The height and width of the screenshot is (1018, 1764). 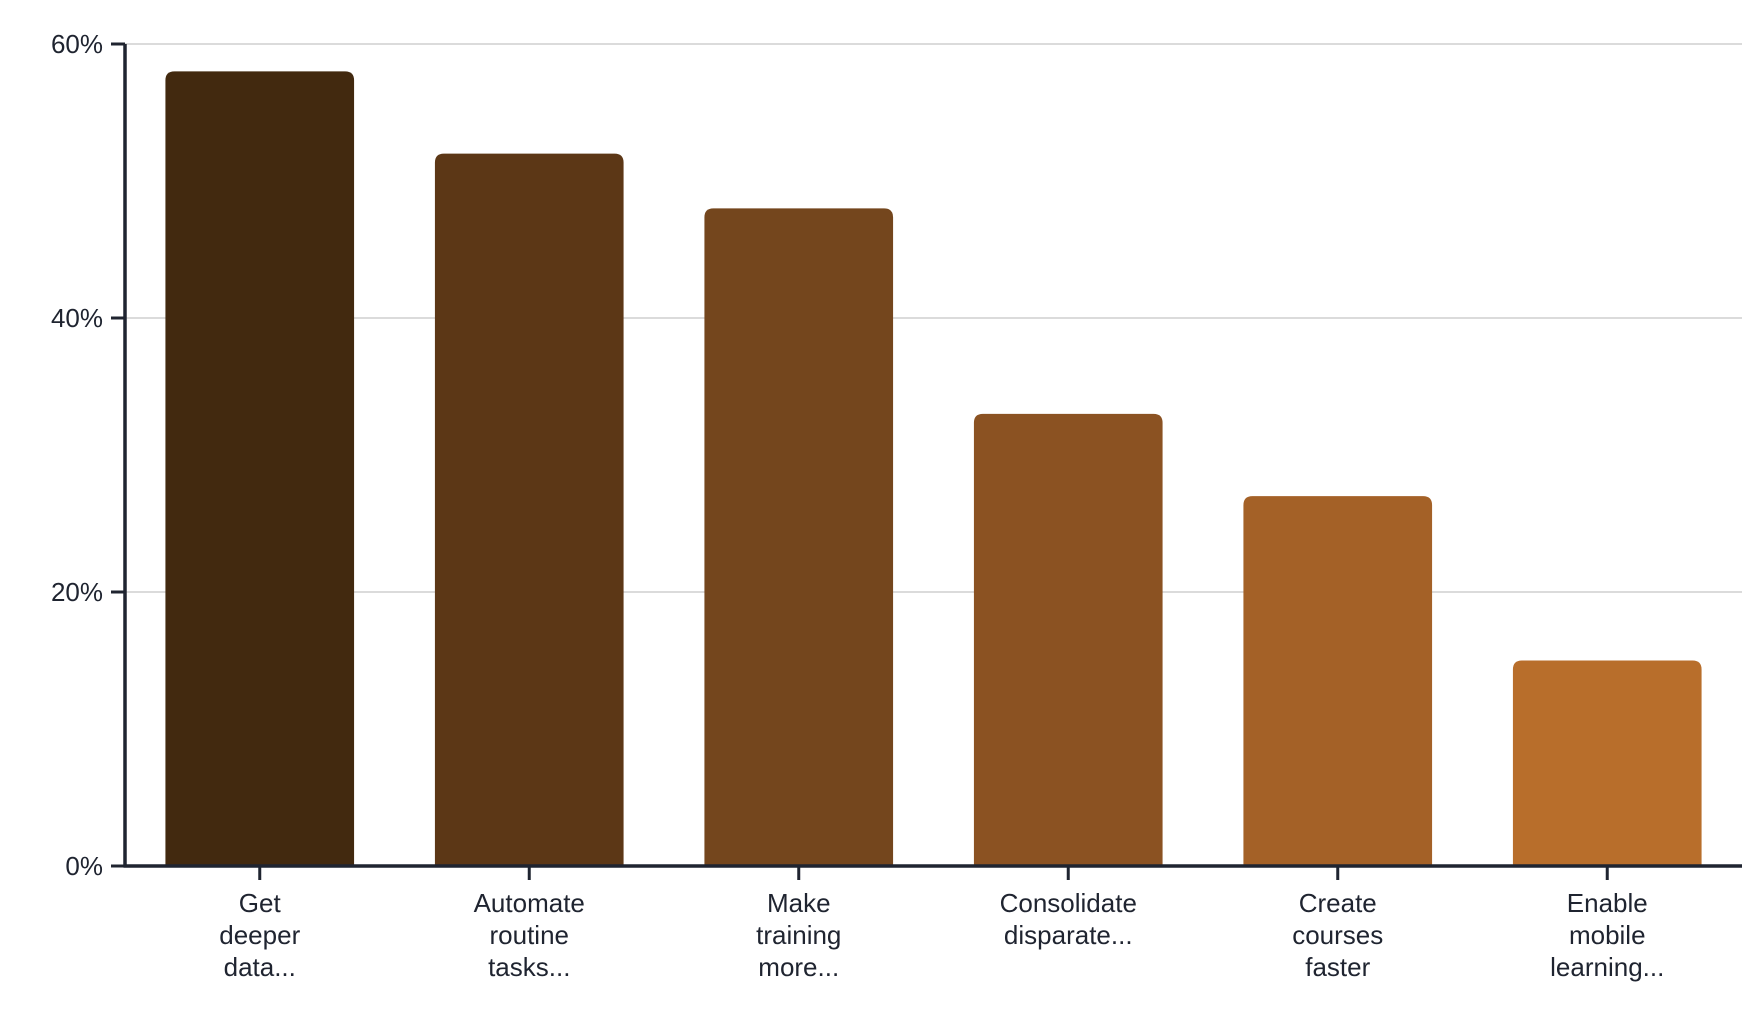 What do you see at coordinates (77, 318) in the screenshot?
I see `y-tick-label: 40%` at bounding box center [77, 318].